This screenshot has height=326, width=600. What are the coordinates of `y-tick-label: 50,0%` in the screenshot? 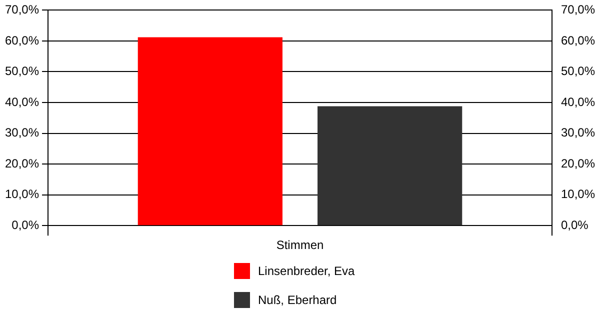 It's located at (22, 71).